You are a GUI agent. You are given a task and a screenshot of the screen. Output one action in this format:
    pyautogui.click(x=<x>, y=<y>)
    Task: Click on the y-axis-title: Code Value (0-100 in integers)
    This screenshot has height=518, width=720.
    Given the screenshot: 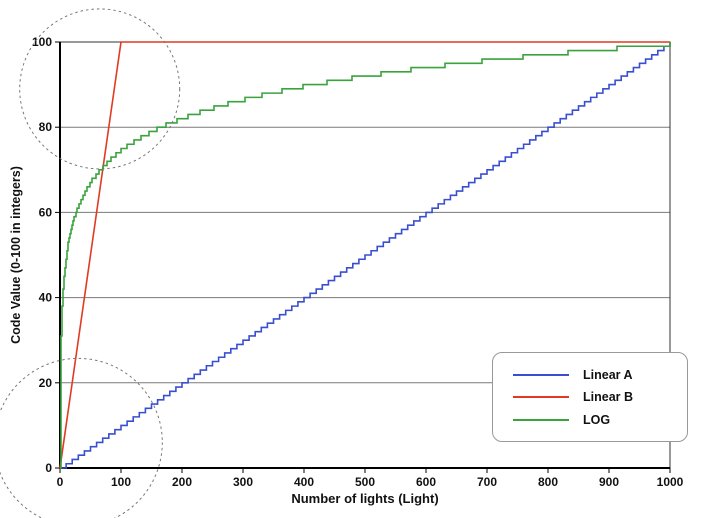 What is the action you would take?
    pyautogui.click(x=16, y=255)
    